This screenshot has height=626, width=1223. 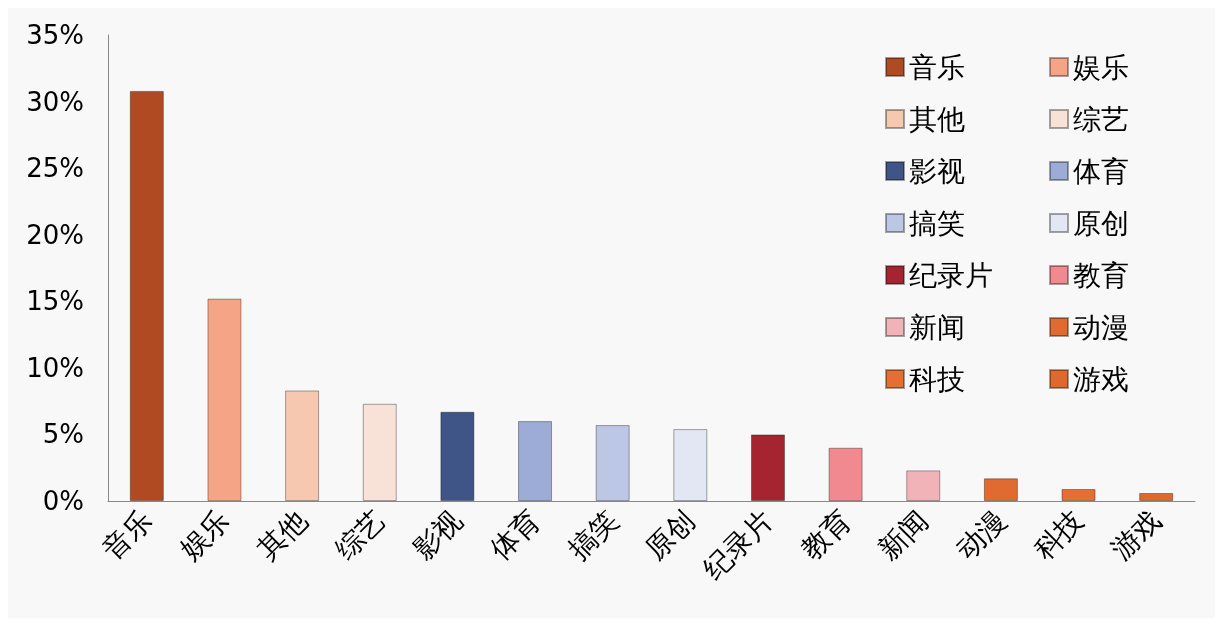 I want to click on y-tick-label: 35%, so click(x=55, y=35).